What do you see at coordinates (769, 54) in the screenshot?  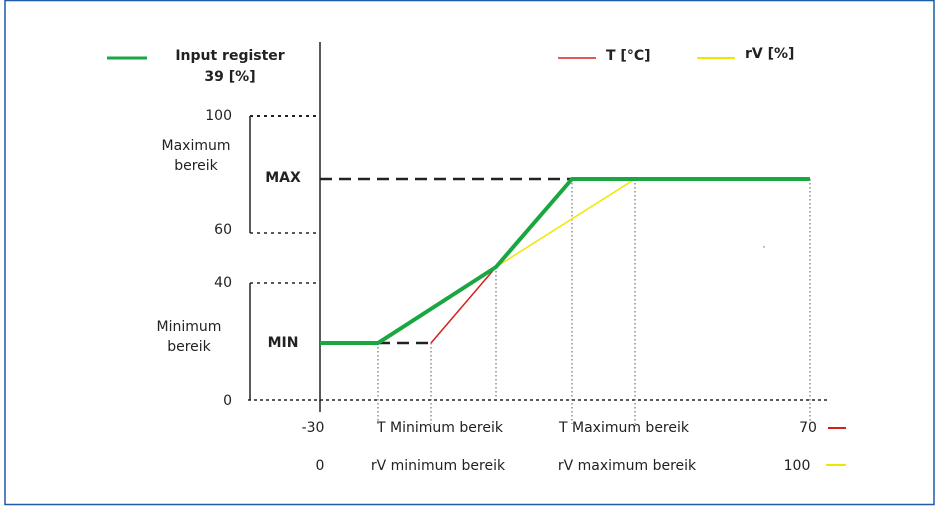 I see `legend-humidity-label: rV [%]` at bounding box center [769, 54].